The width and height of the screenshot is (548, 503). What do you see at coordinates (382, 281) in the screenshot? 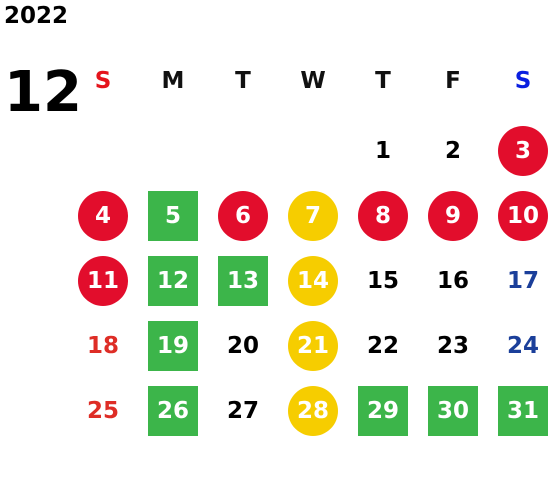
I see `day-15: 15` at bounding box center [382, 281].